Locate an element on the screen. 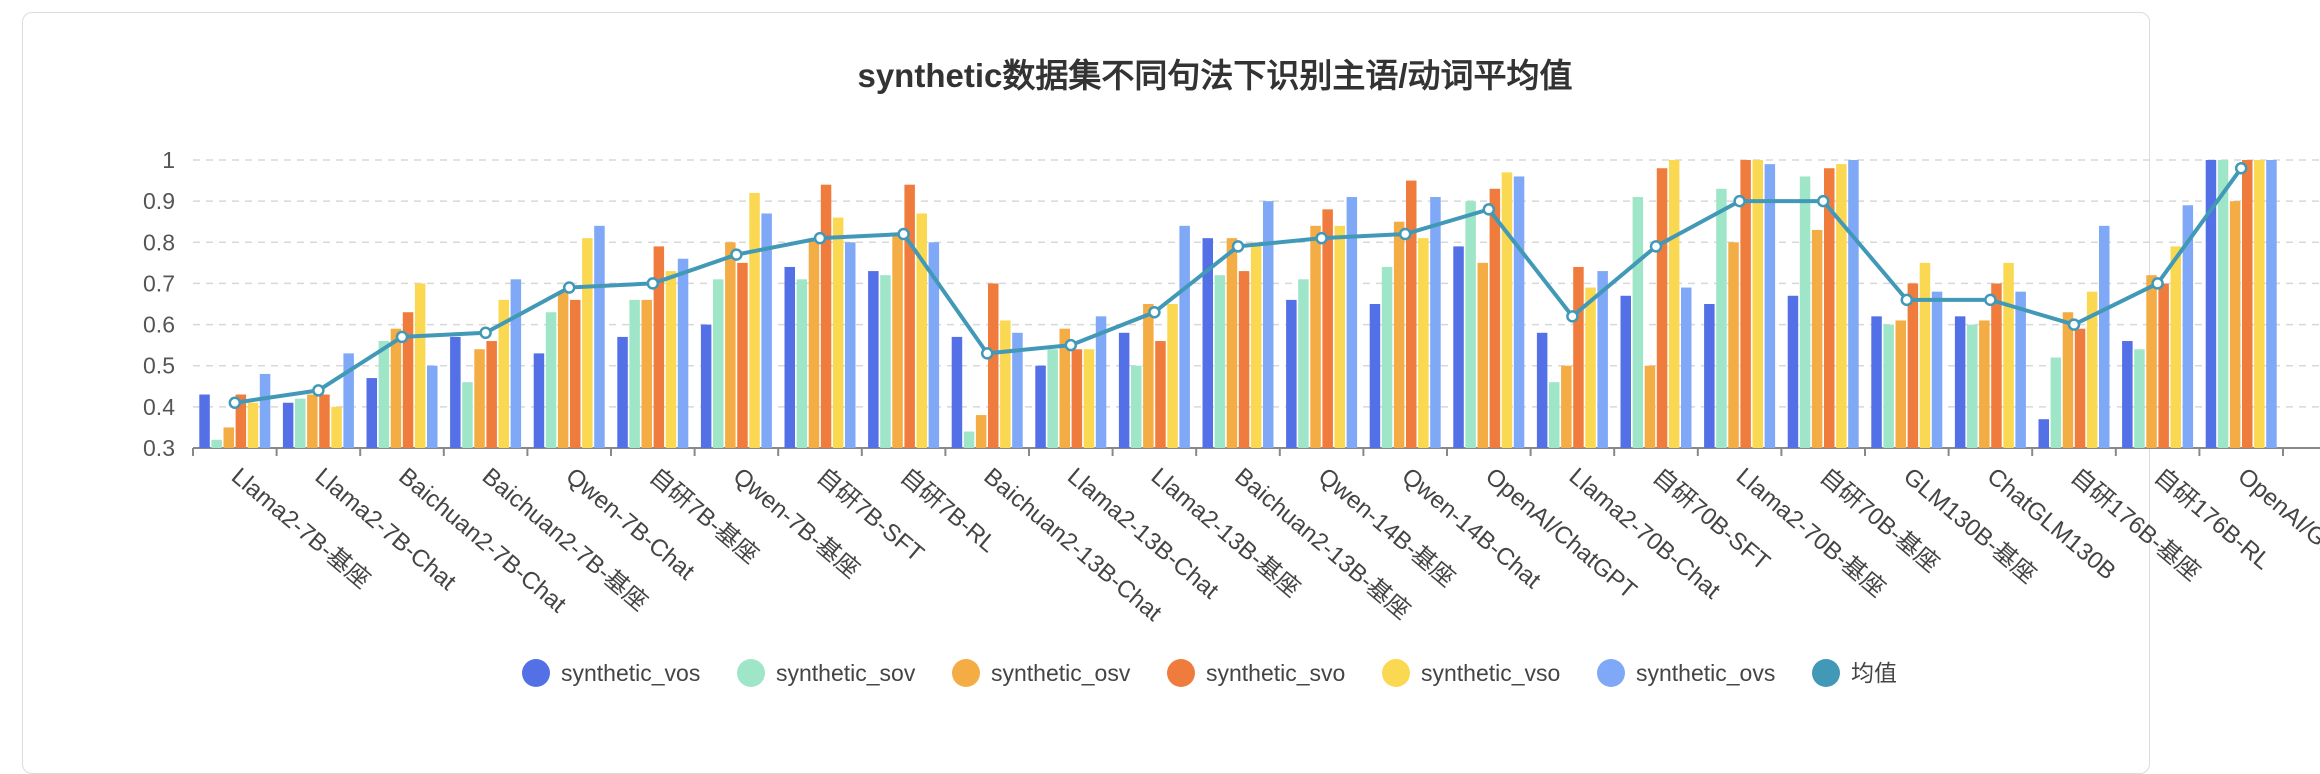 The width and height of the screenshot is (2320, 774). y-tick-label: 0.8 is located at coordinates (159, 242).